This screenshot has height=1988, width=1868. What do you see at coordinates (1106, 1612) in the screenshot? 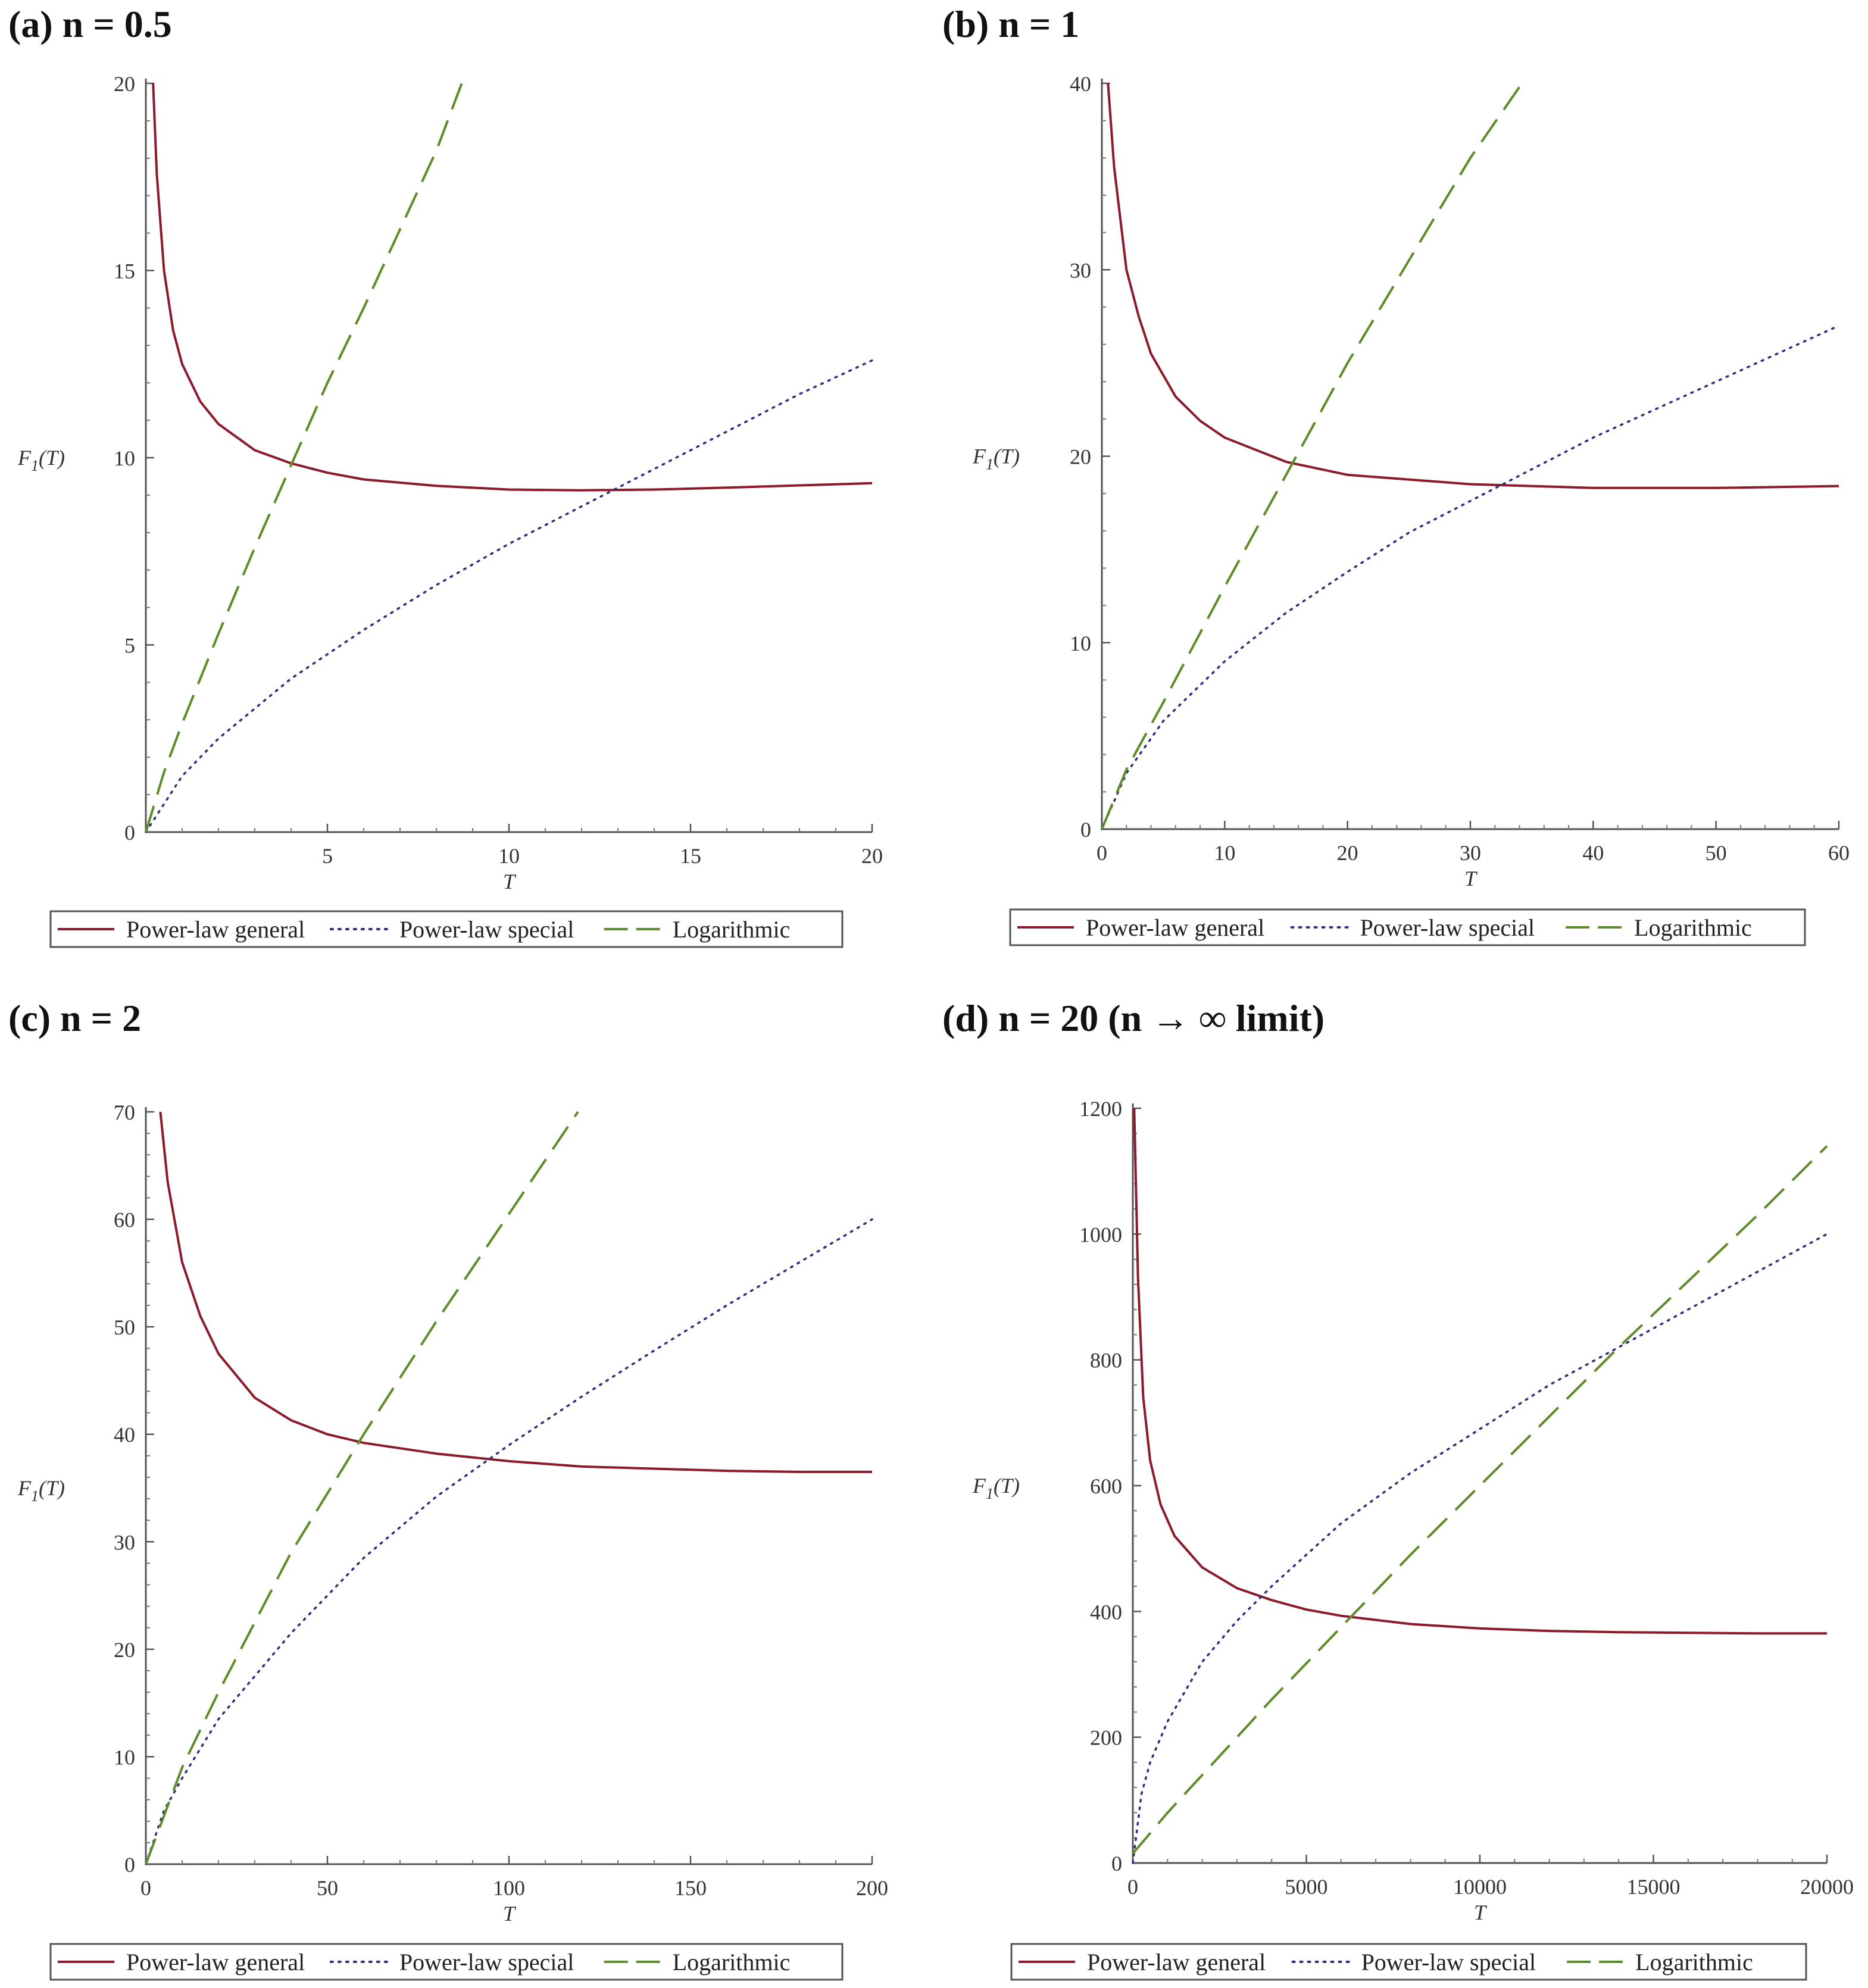
I see `y-tick-label: 400` at bounding box center [1106, 1612].